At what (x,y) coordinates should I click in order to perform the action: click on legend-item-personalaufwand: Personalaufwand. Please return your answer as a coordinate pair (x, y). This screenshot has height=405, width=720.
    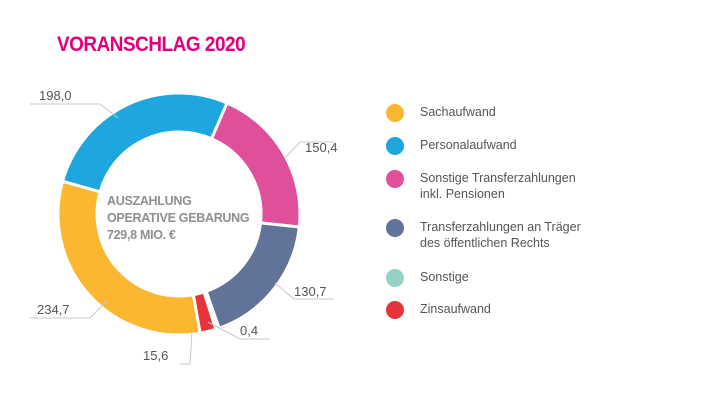
    Looking at the image, I should click on (483, 153).